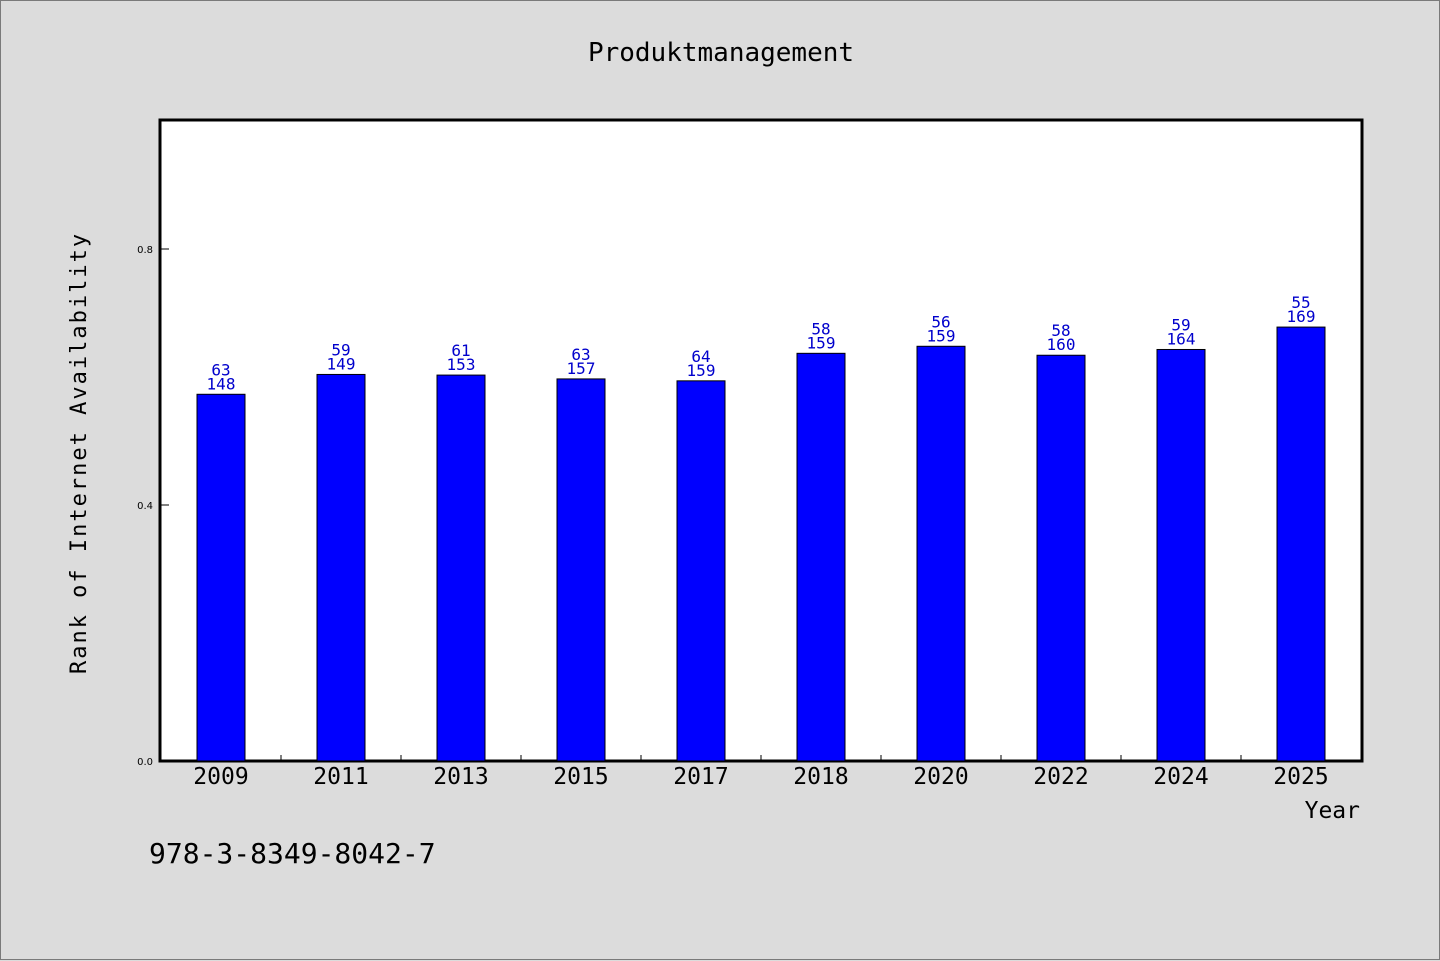 The width and height of the screenshot is (1440, 961). I want to click on x-axis: 2009 2011 2013 2015 2017 2018 2020 2022 2024 2025, so click(761, 772).